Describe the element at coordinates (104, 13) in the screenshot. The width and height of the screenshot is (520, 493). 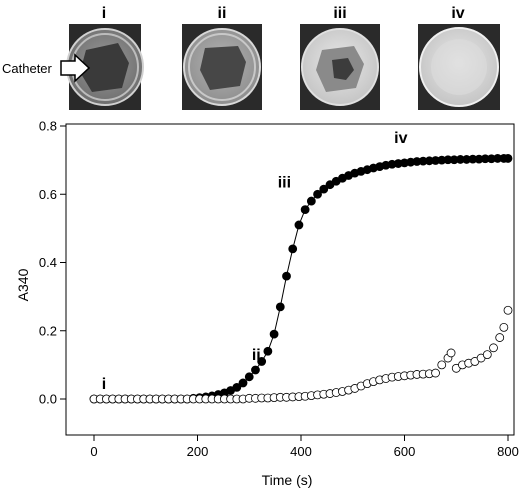
I see `panel-label-i: i` at that location.